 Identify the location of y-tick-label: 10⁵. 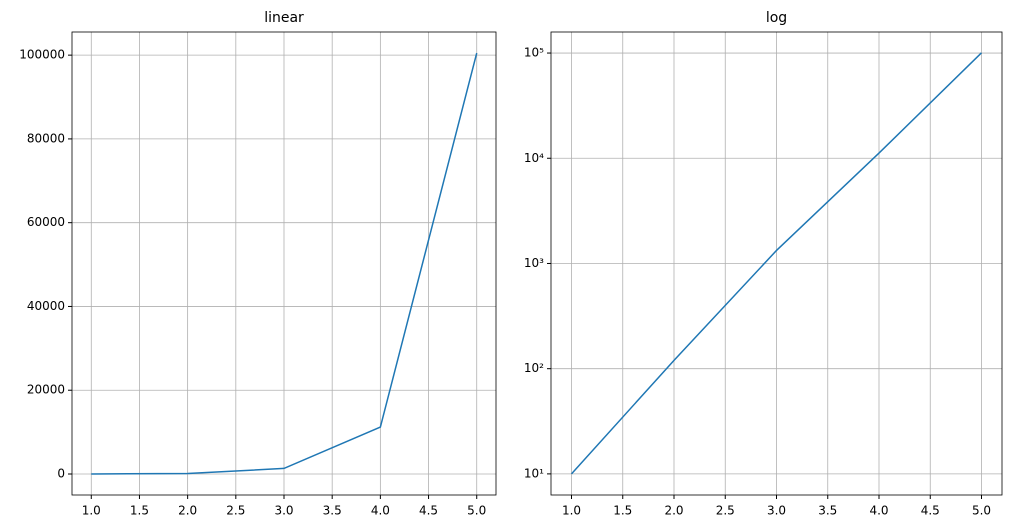
(534, 53).